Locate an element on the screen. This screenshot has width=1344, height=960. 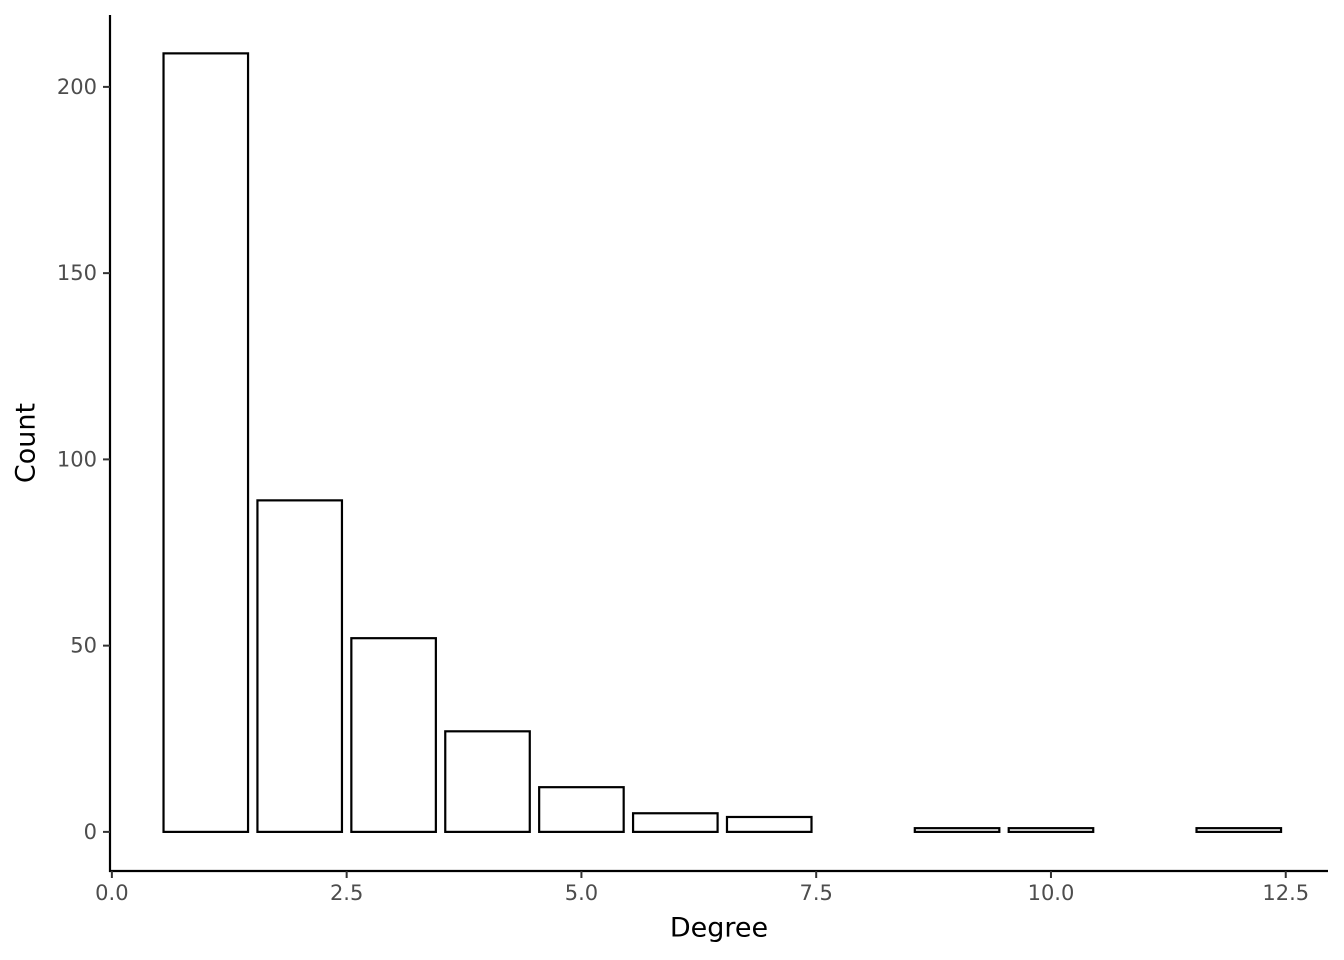
x-tick-label: 7.5 is located at coordinates (815, 893).